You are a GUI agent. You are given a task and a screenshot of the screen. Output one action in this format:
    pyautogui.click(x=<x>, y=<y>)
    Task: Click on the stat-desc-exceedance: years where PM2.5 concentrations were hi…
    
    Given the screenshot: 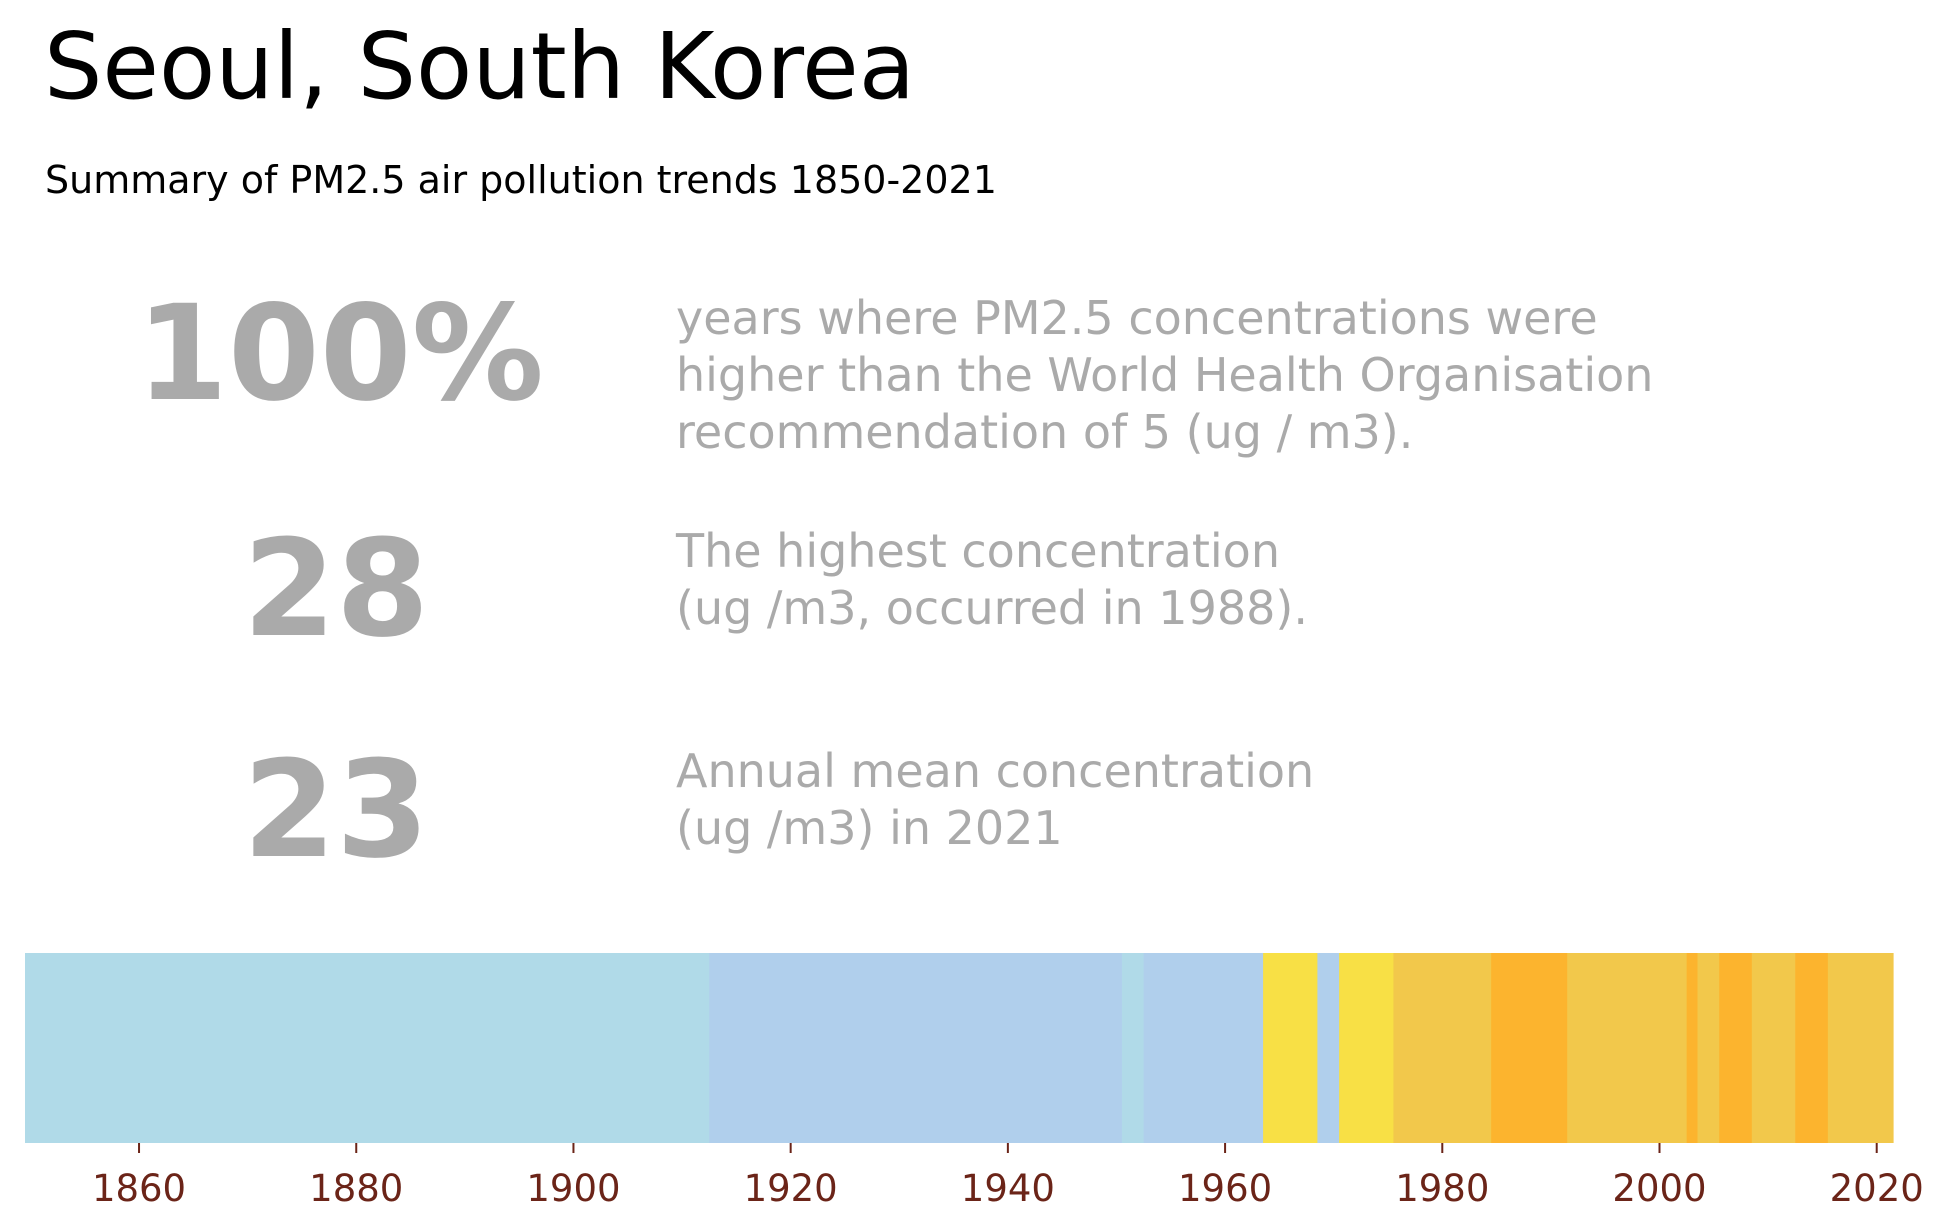 What is the action you would take?
    pyautogui.click(x=1164, y=375)
    